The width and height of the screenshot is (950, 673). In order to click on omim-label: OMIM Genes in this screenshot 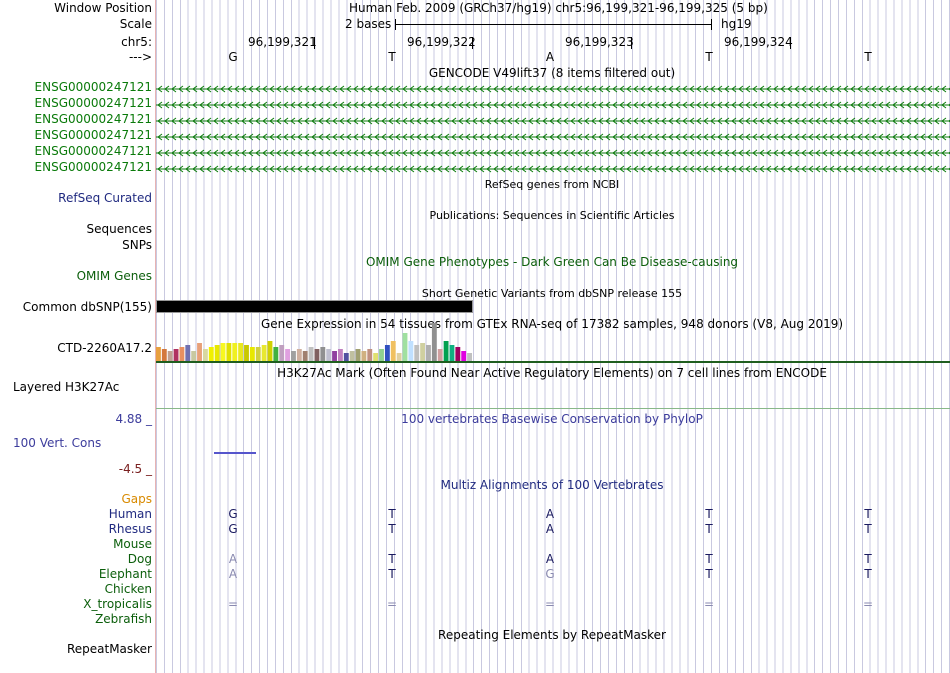, I will do `click(114, 276)`.